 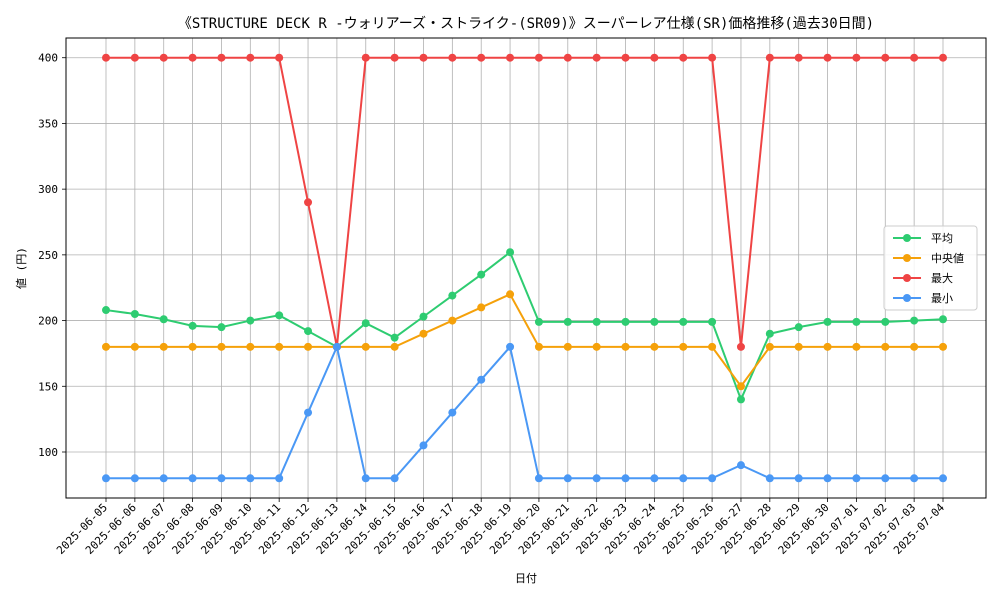 What do you see at coordinates (930, 268) in the screenshot?
I see `legend-box` at bounding box center [930, 268].